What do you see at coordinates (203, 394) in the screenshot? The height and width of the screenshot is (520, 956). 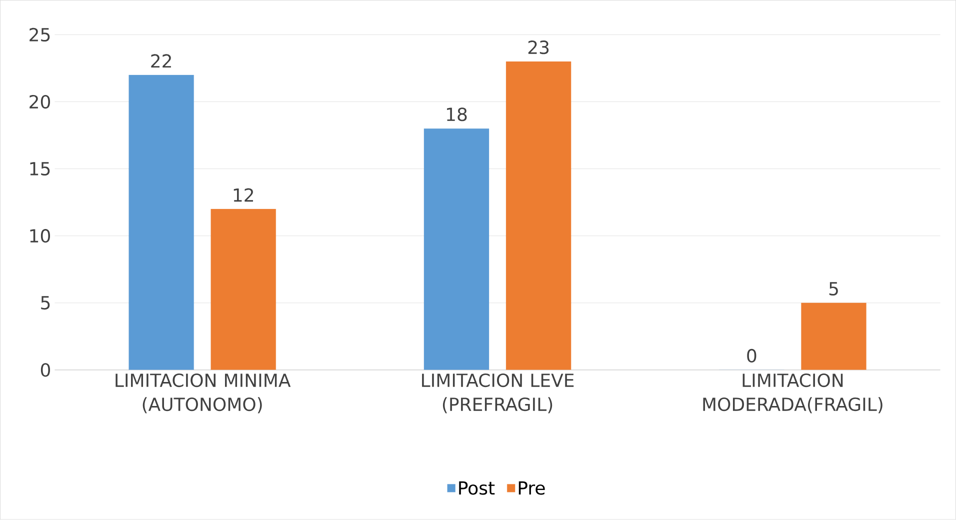 I see `x-tick-label: LIMITACION MINIMA (AUTONOMO)` at bounding box center [203, 394].